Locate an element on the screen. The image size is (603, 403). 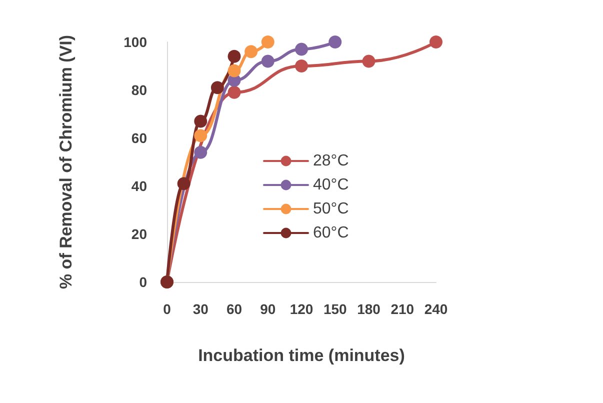
x-tick-label: 0 is located at coordinates (167, 309).